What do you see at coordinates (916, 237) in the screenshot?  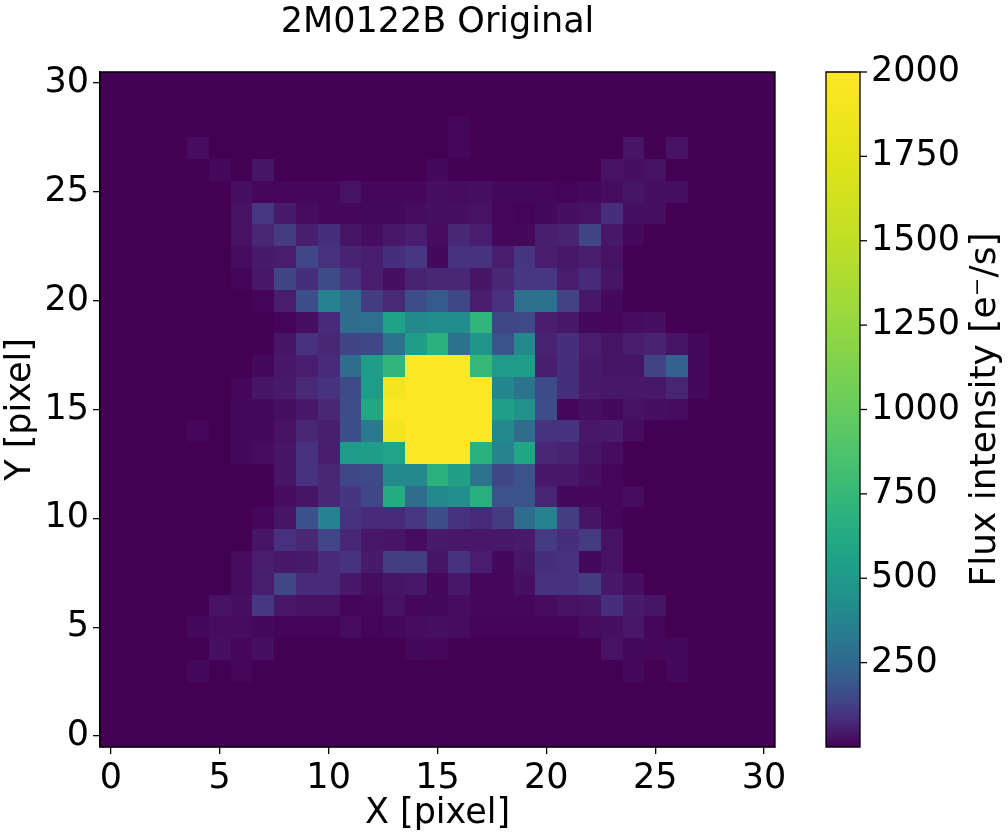 I see `color-bar-label: 1500` at bounding box center [916, 237].